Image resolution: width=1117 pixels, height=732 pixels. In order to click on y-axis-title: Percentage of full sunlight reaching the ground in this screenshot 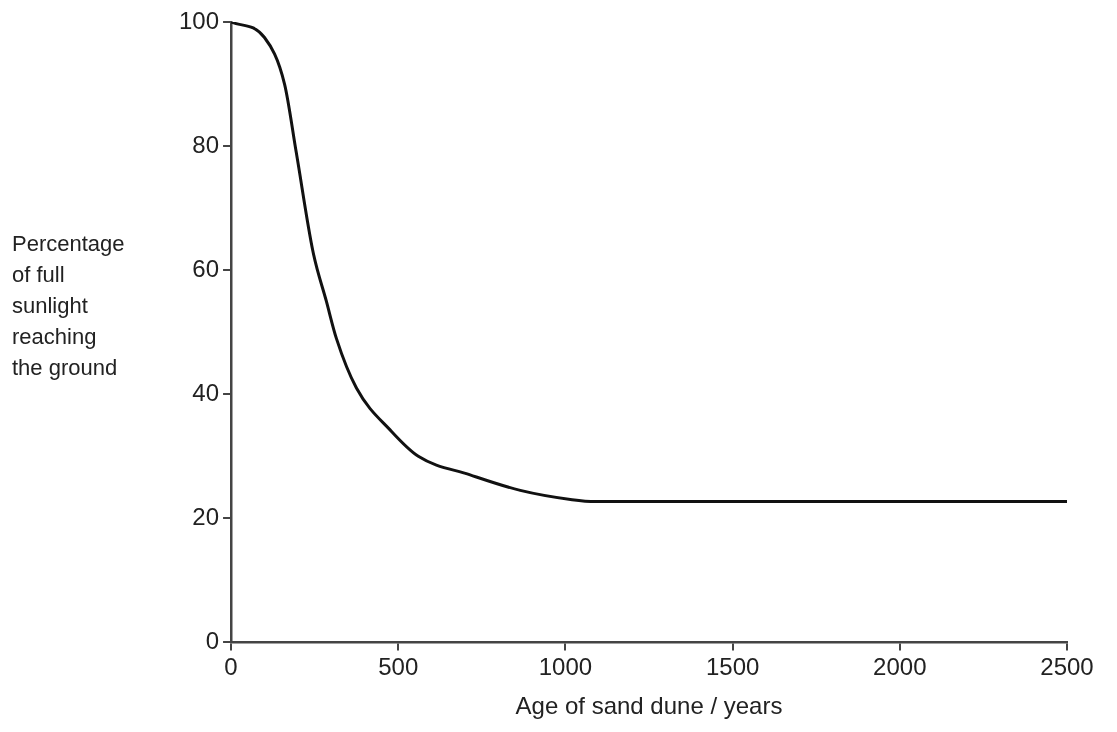, I will do `click(69, 306)`.